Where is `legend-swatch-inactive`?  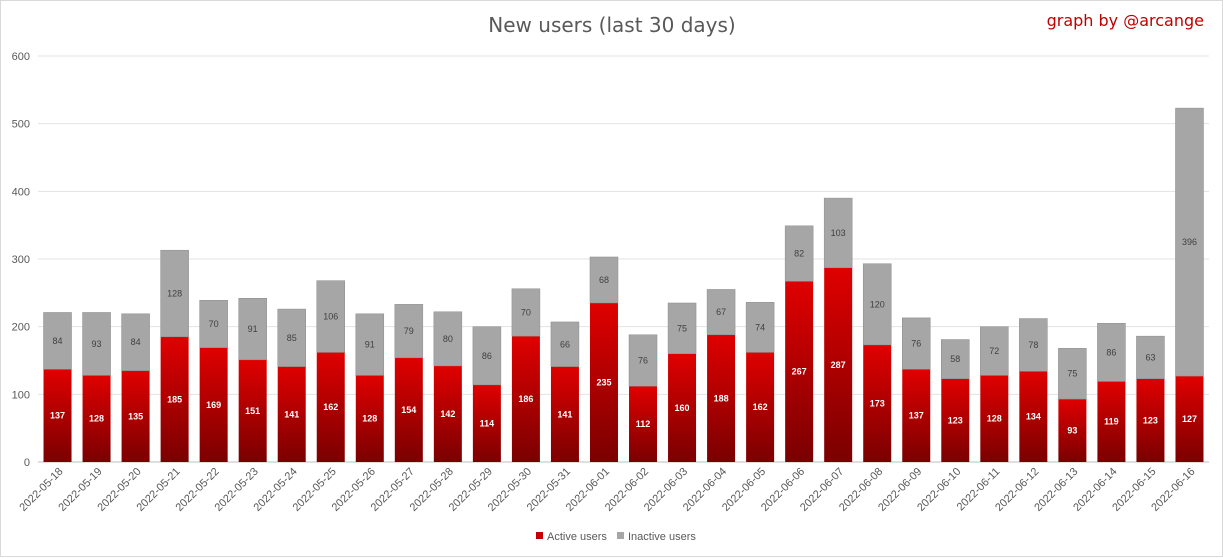
legend-swatch-inactive is located at coordinates (620, 535).